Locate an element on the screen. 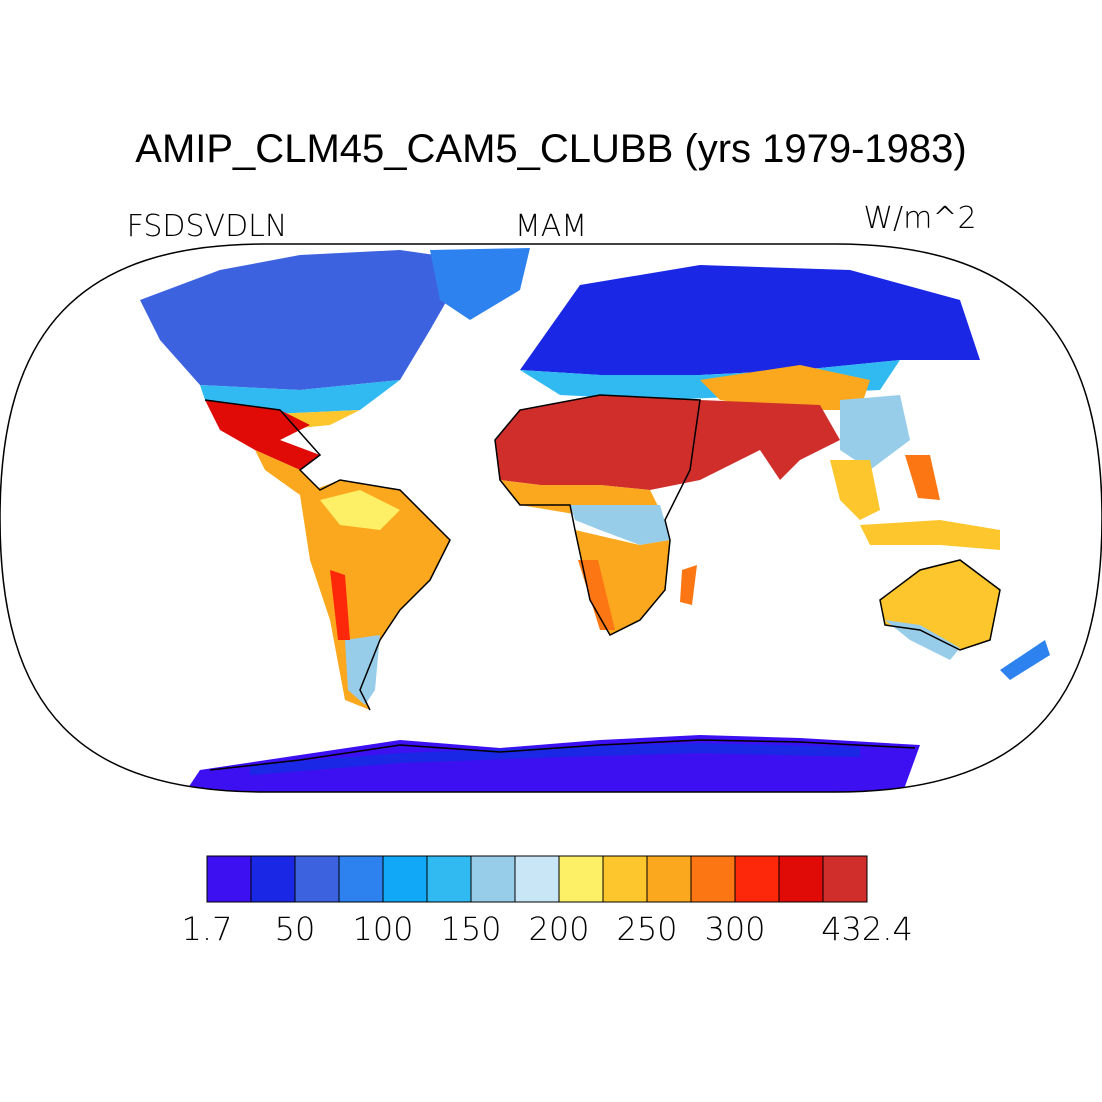 This screenshot has height=1102, width=1102. north-america-north is located at coordinates (305, 320).